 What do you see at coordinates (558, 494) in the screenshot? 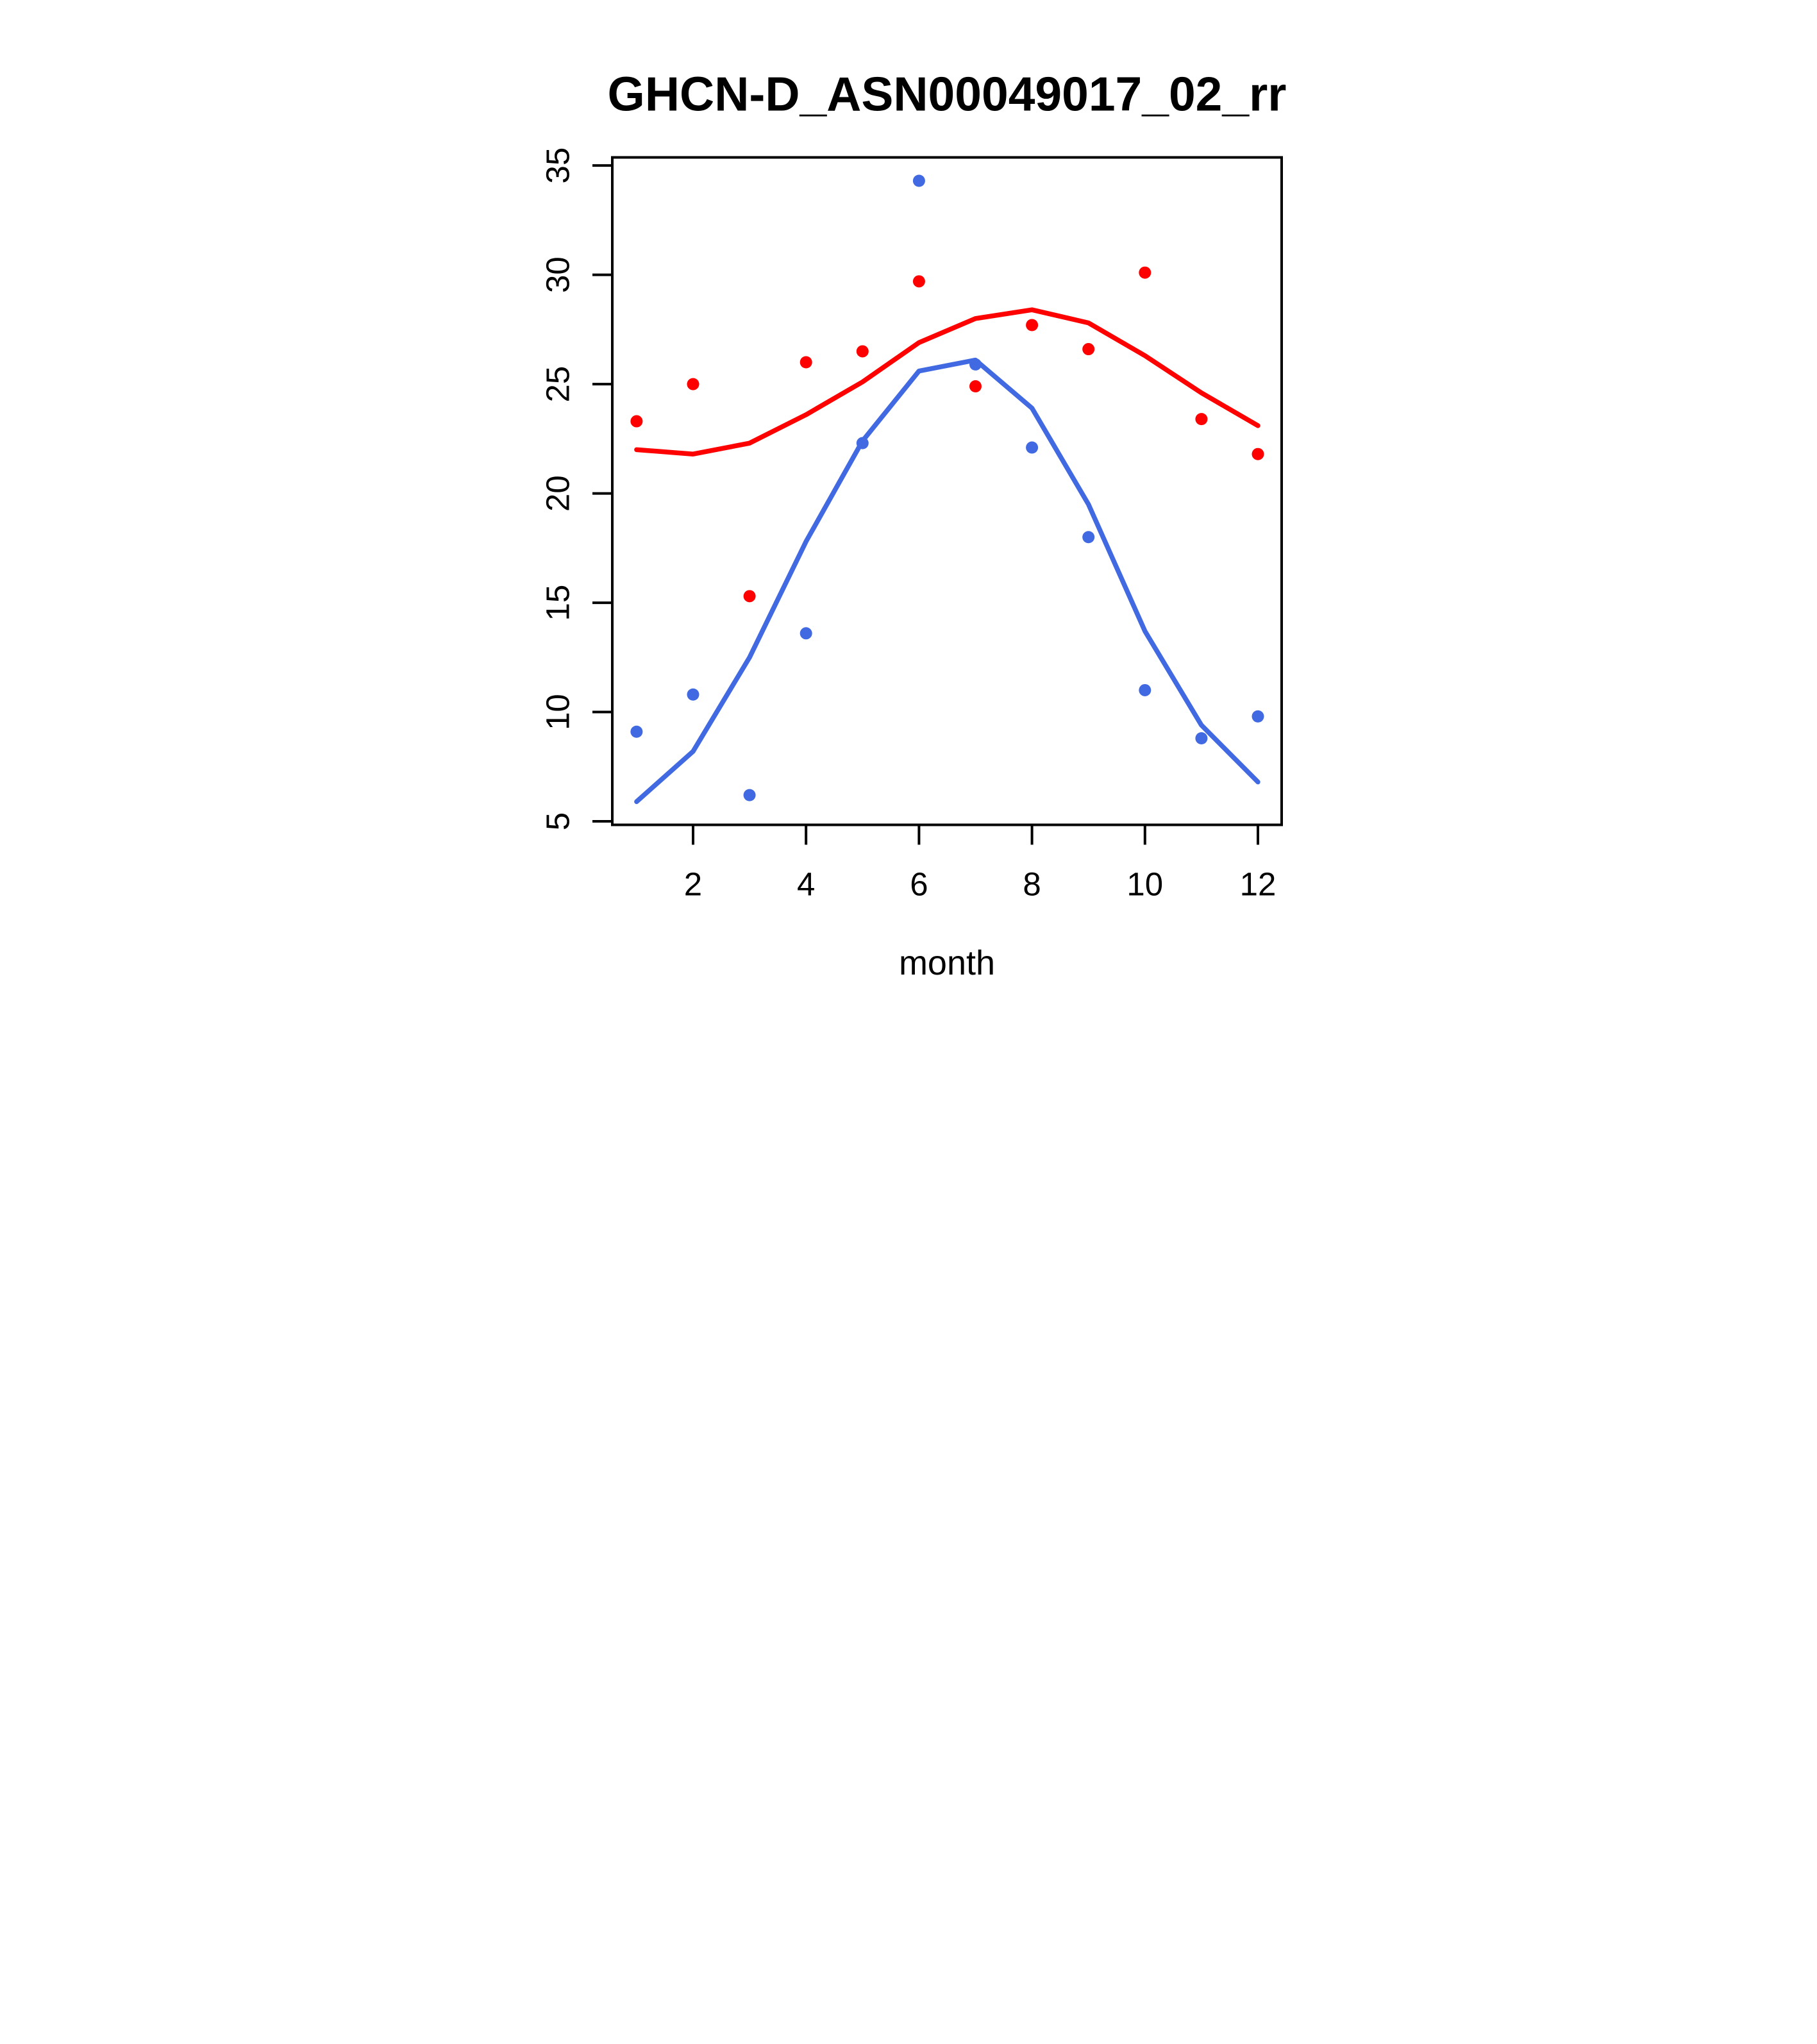
I see `y-tick-label: 20` at bounding box center [558, 494].